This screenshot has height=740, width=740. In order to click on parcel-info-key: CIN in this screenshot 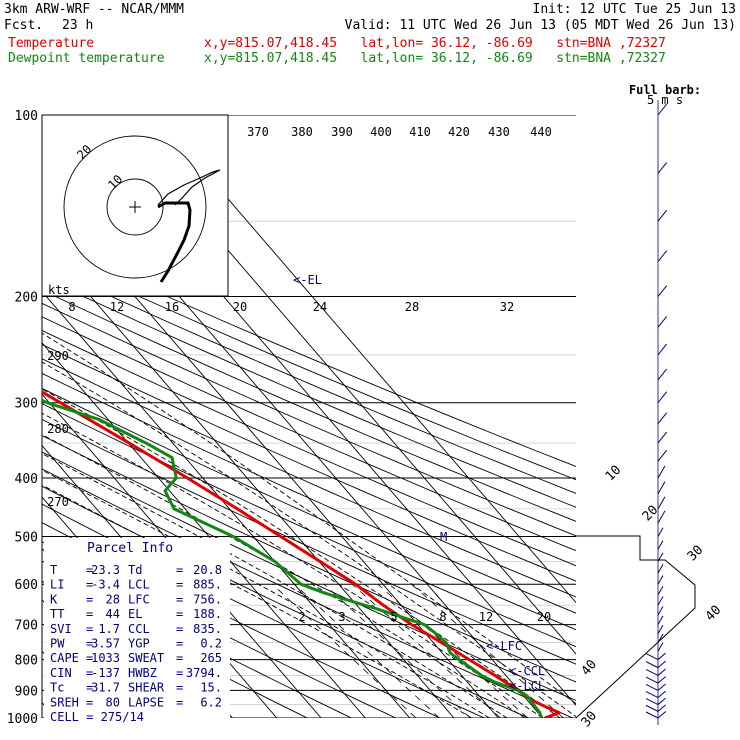, I will do `click(61, 673)`.